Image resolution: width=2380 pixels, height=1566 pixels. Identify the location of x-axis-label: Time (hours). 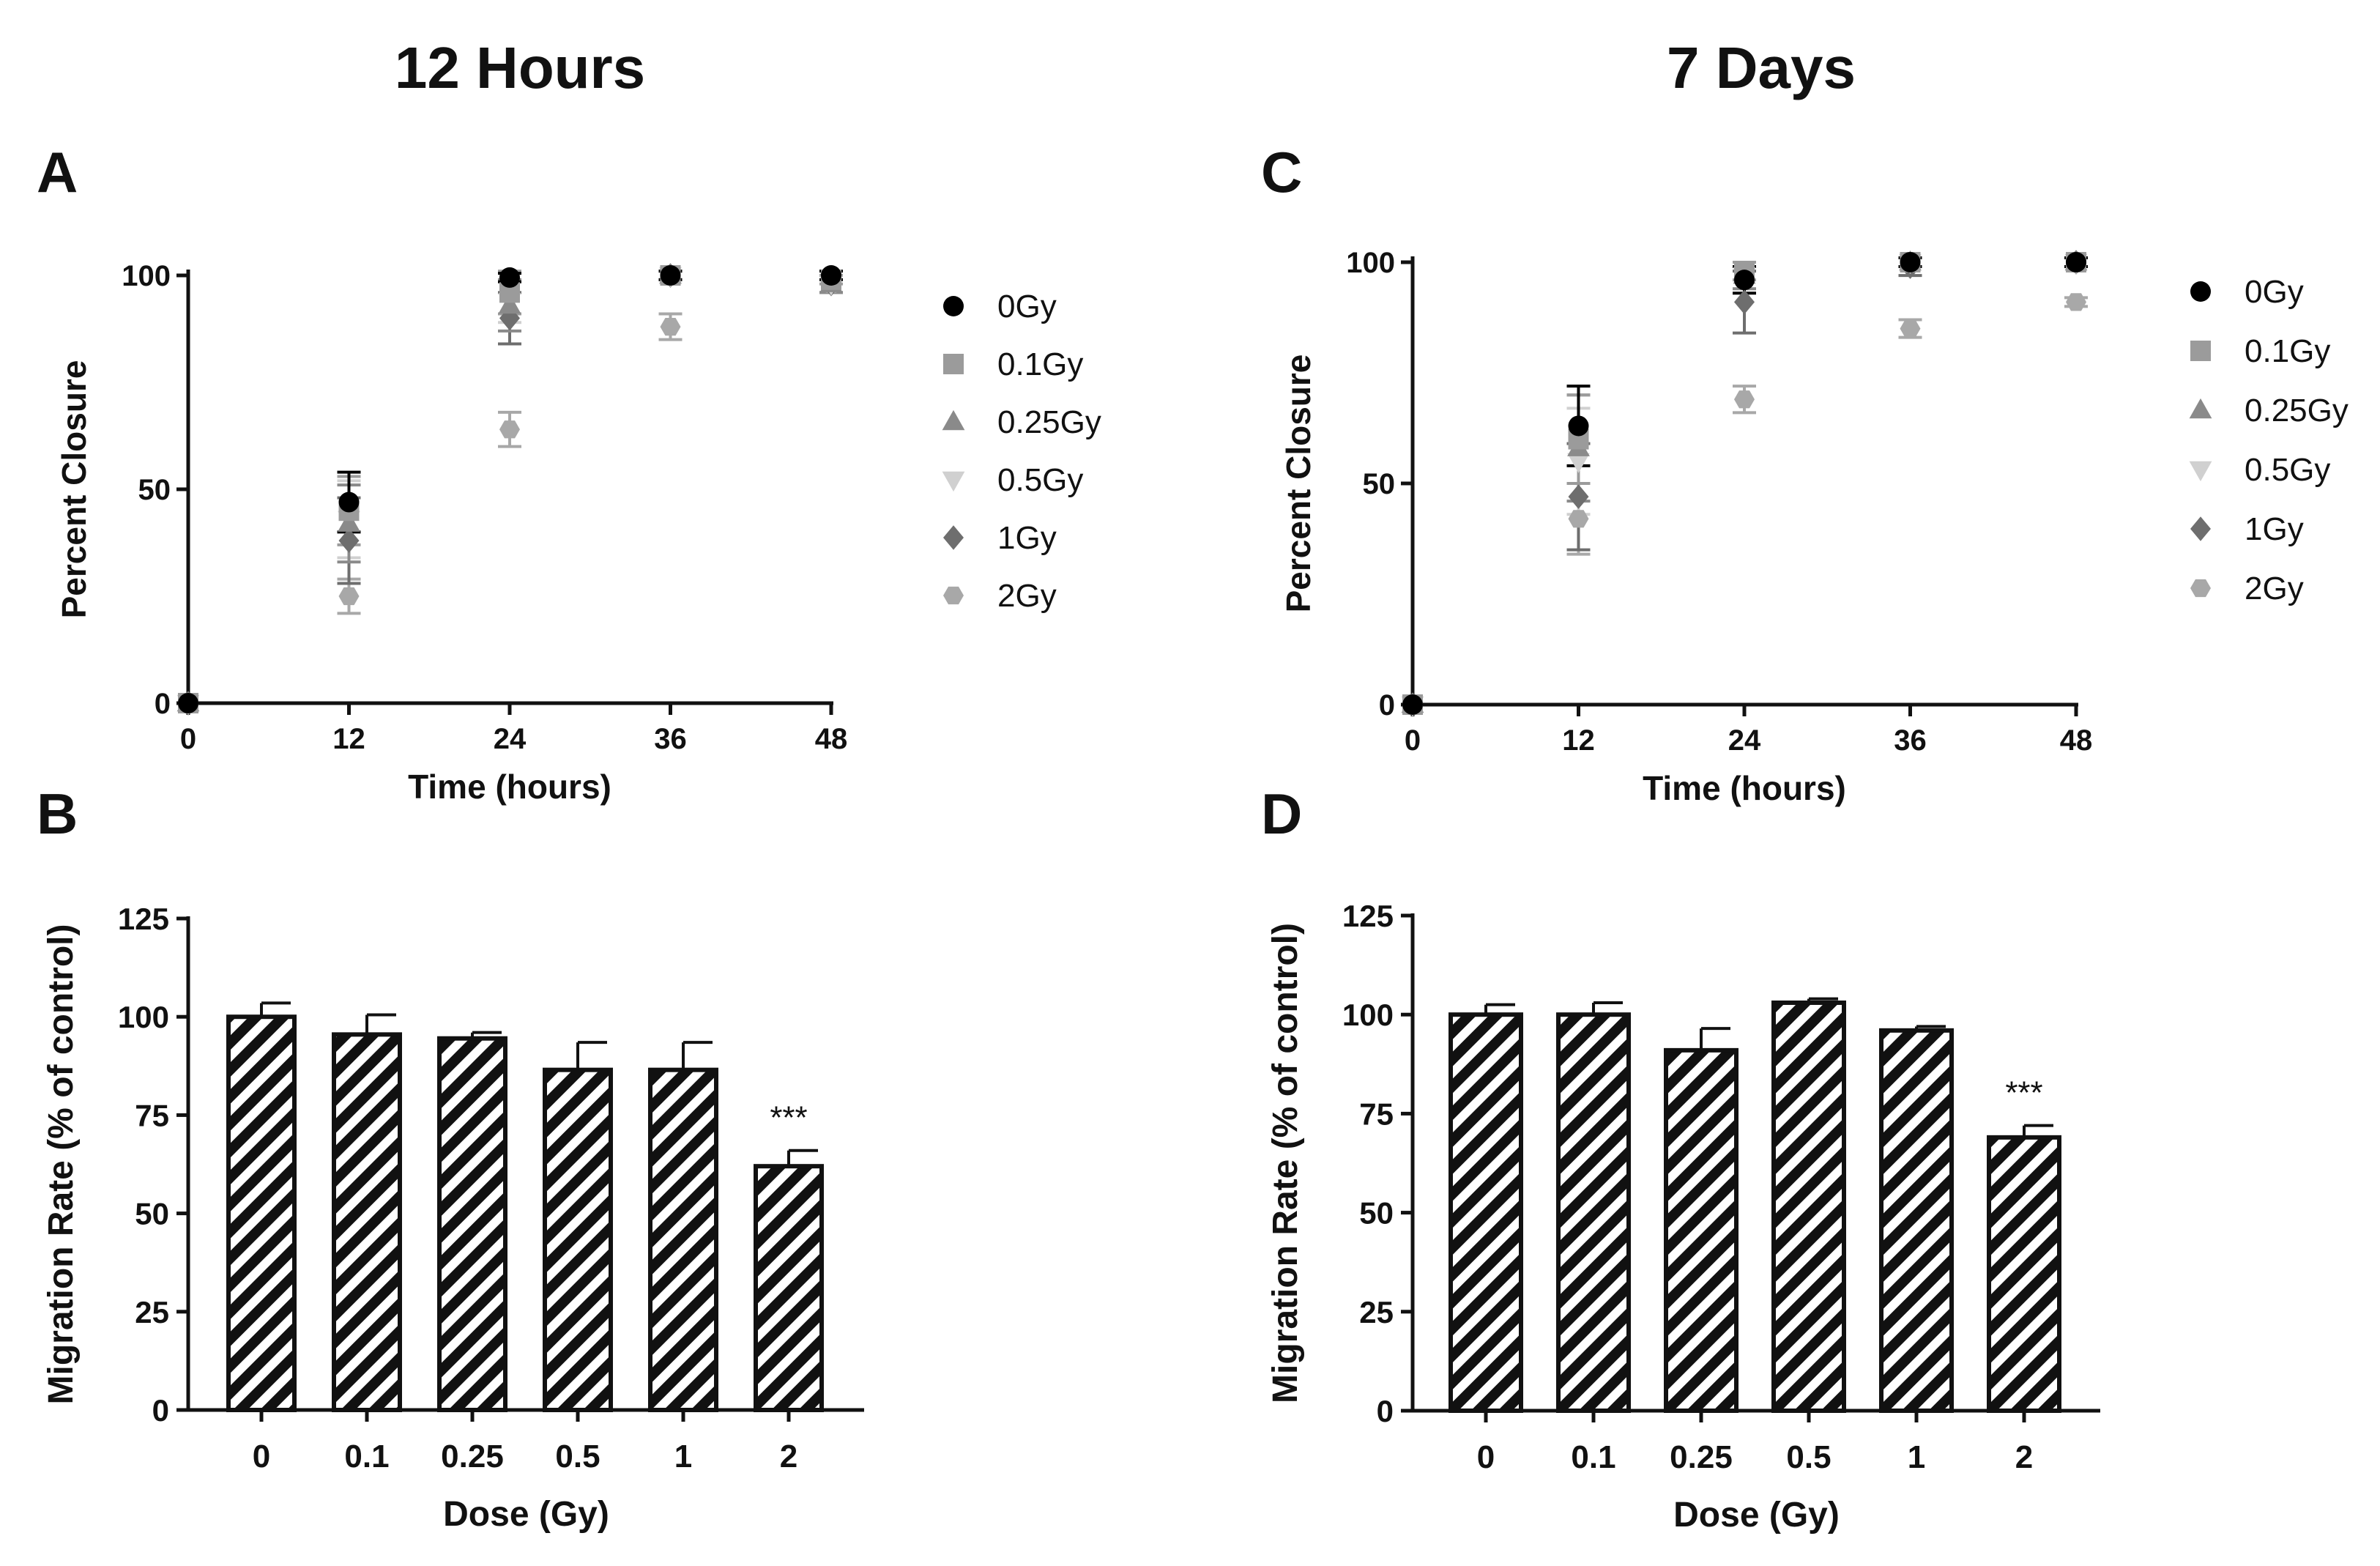
(509, 787).